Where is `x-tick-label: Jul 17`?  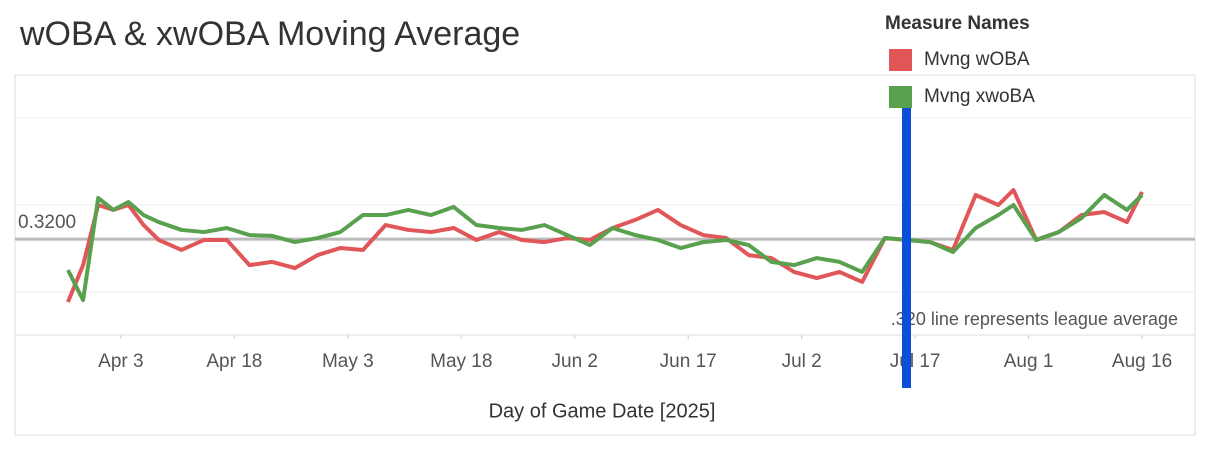
x-tick-label: Jul 17 is located at coordinates (915, 361).